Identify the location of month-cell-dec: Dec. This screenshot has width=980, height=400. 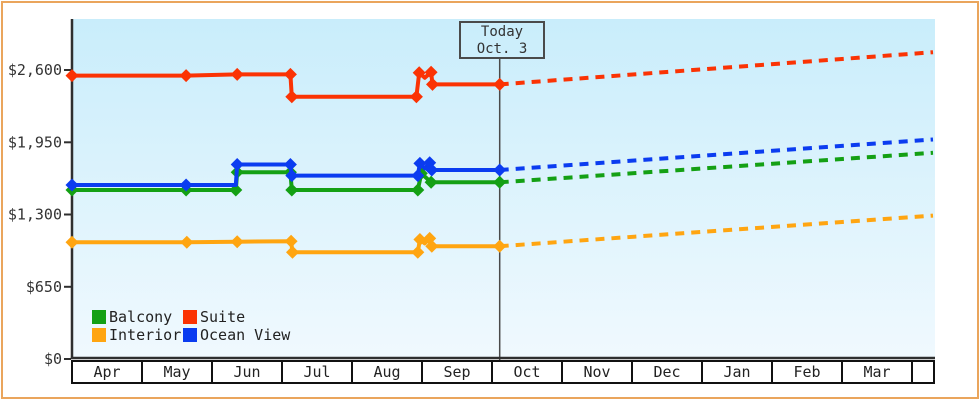
(668, 372).